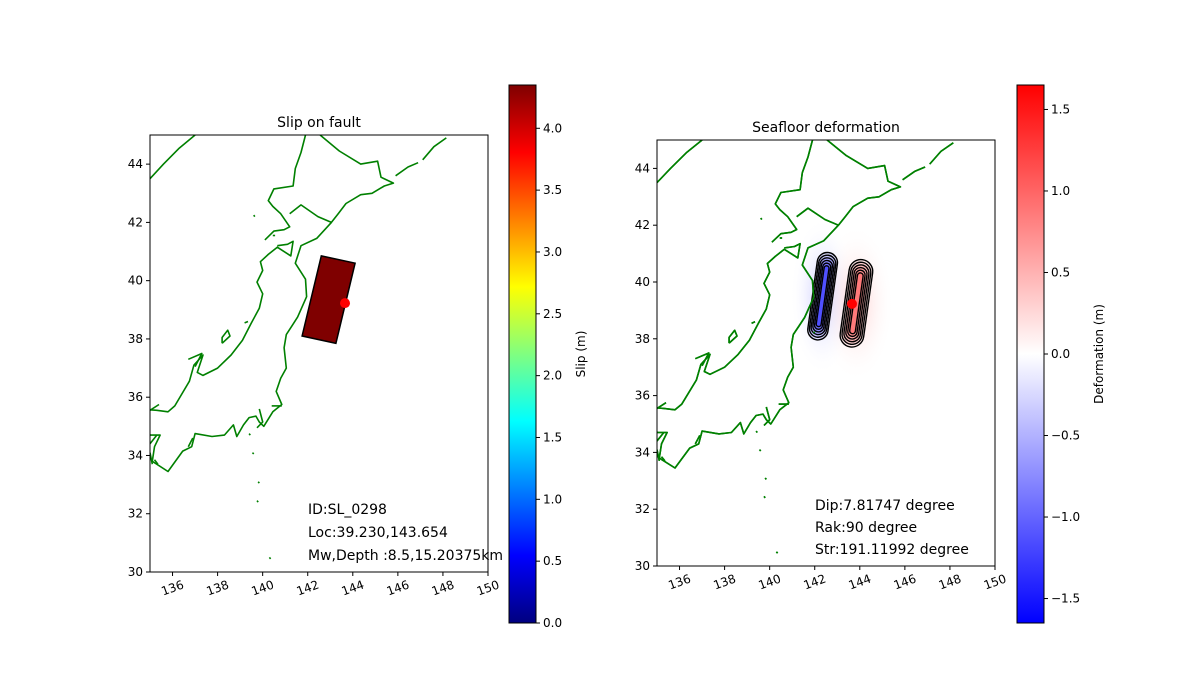 Image resolution: width=1200 pixels, height=700 pixels. Describe the element at coordinates (852, 303) in the screenshot. I see `deformation-map-epicenter-marker` at that location.